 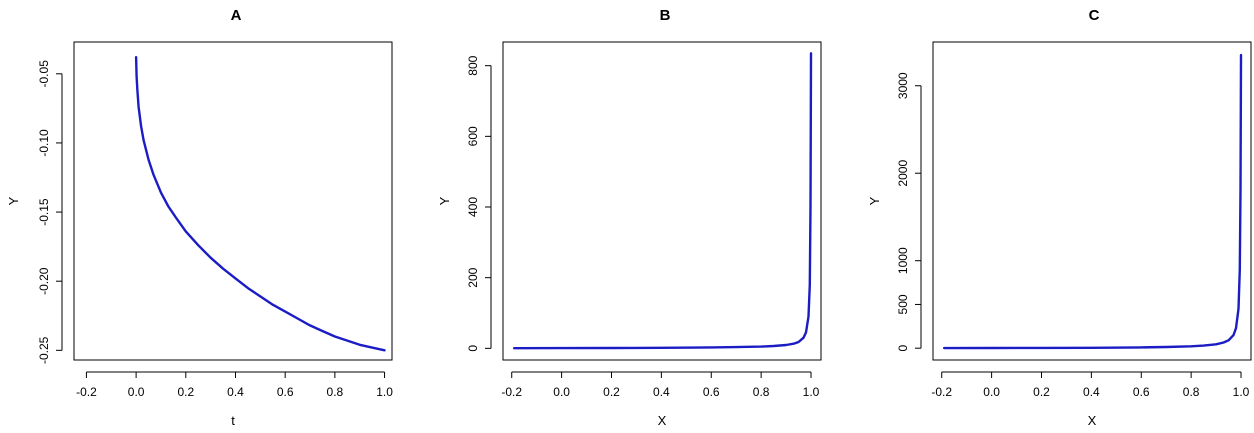 I want to click on chart-0-y-tick-label: -0.25, so click(x=44, y=350).